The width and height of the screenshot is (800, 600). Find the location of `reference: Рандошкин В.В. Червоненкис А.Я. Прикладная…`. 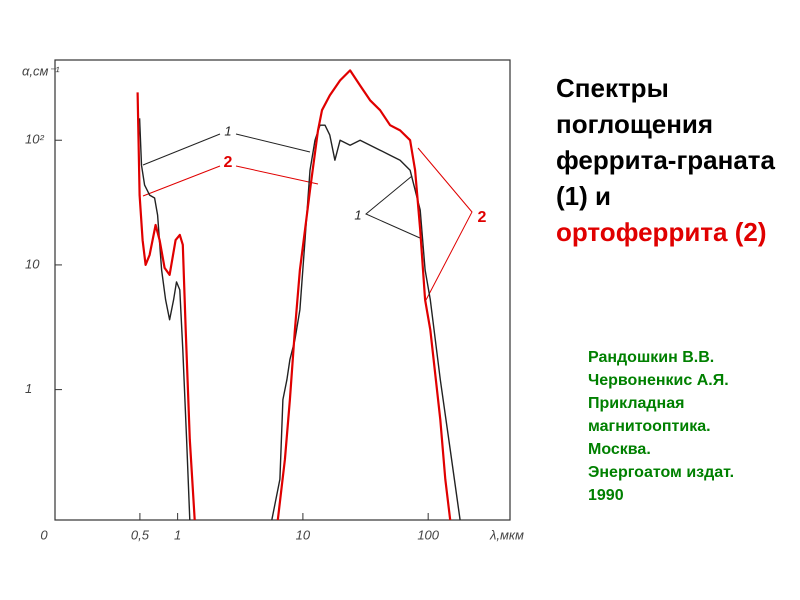

reference: Рандошкин В.В. Червоненкис А.Я. Прикладная… is located at coordinates (661, 426).